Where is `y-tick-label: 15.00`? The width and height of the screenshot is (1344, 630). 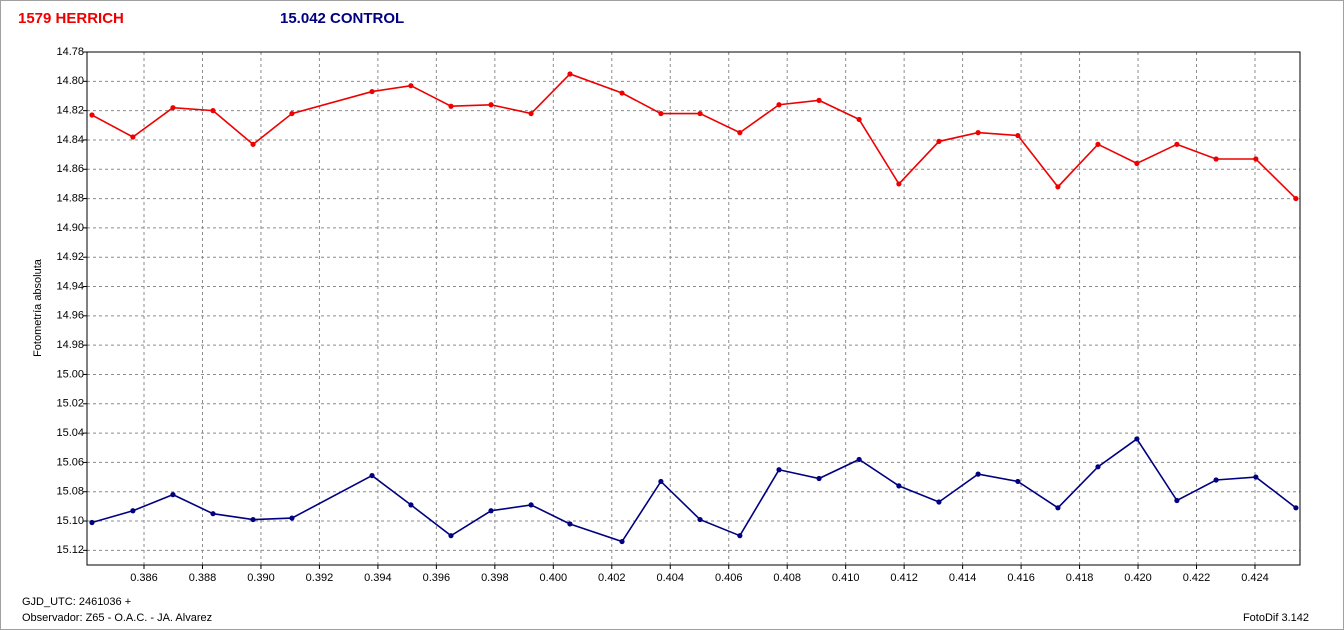
y-tick-label: 15.00 is located at coordinates (70, 374).